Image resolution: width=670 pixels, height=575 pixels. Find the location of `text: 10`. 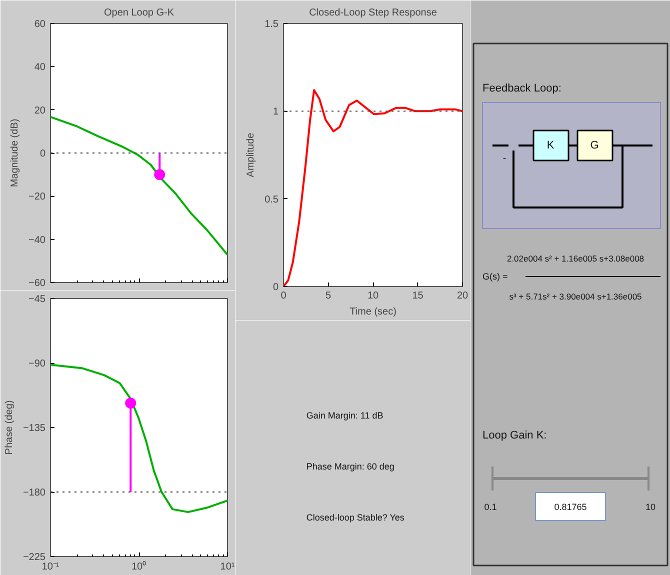

text: 10 is located at coordinates (650, 507).